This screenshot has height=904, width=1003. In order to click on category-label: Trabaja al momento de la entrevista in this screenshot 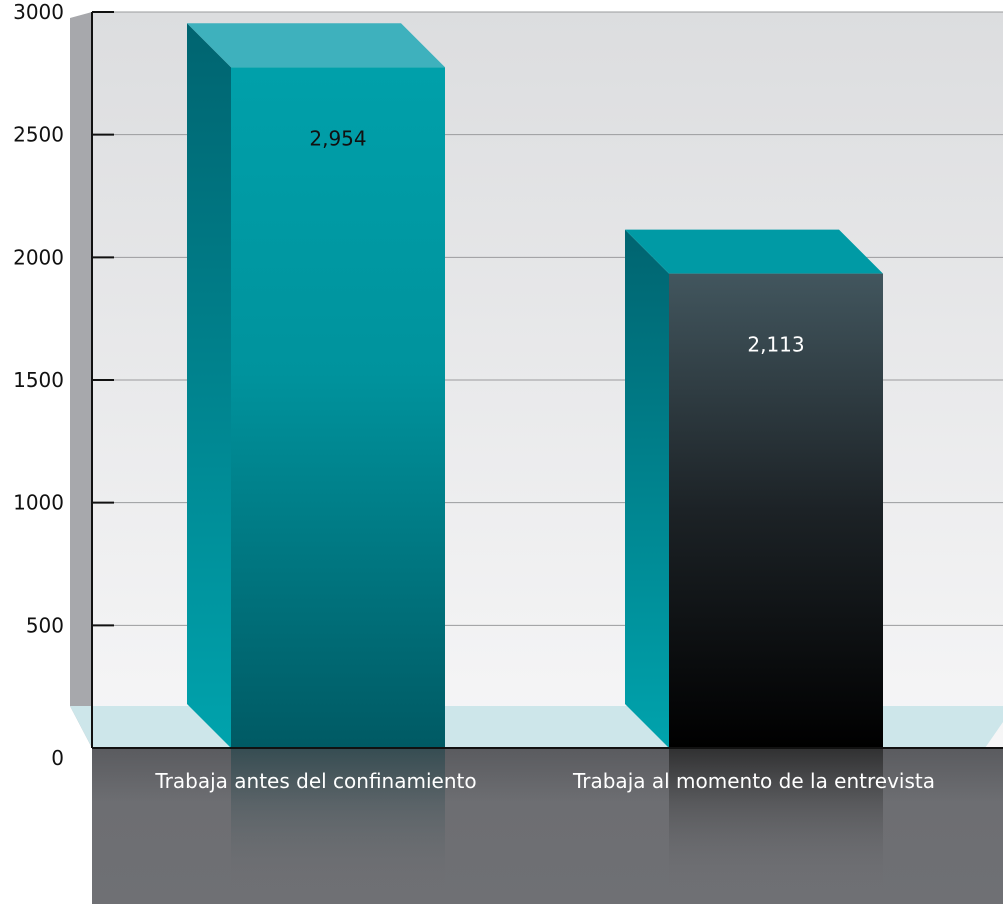, I will do `click(753, 781)`.